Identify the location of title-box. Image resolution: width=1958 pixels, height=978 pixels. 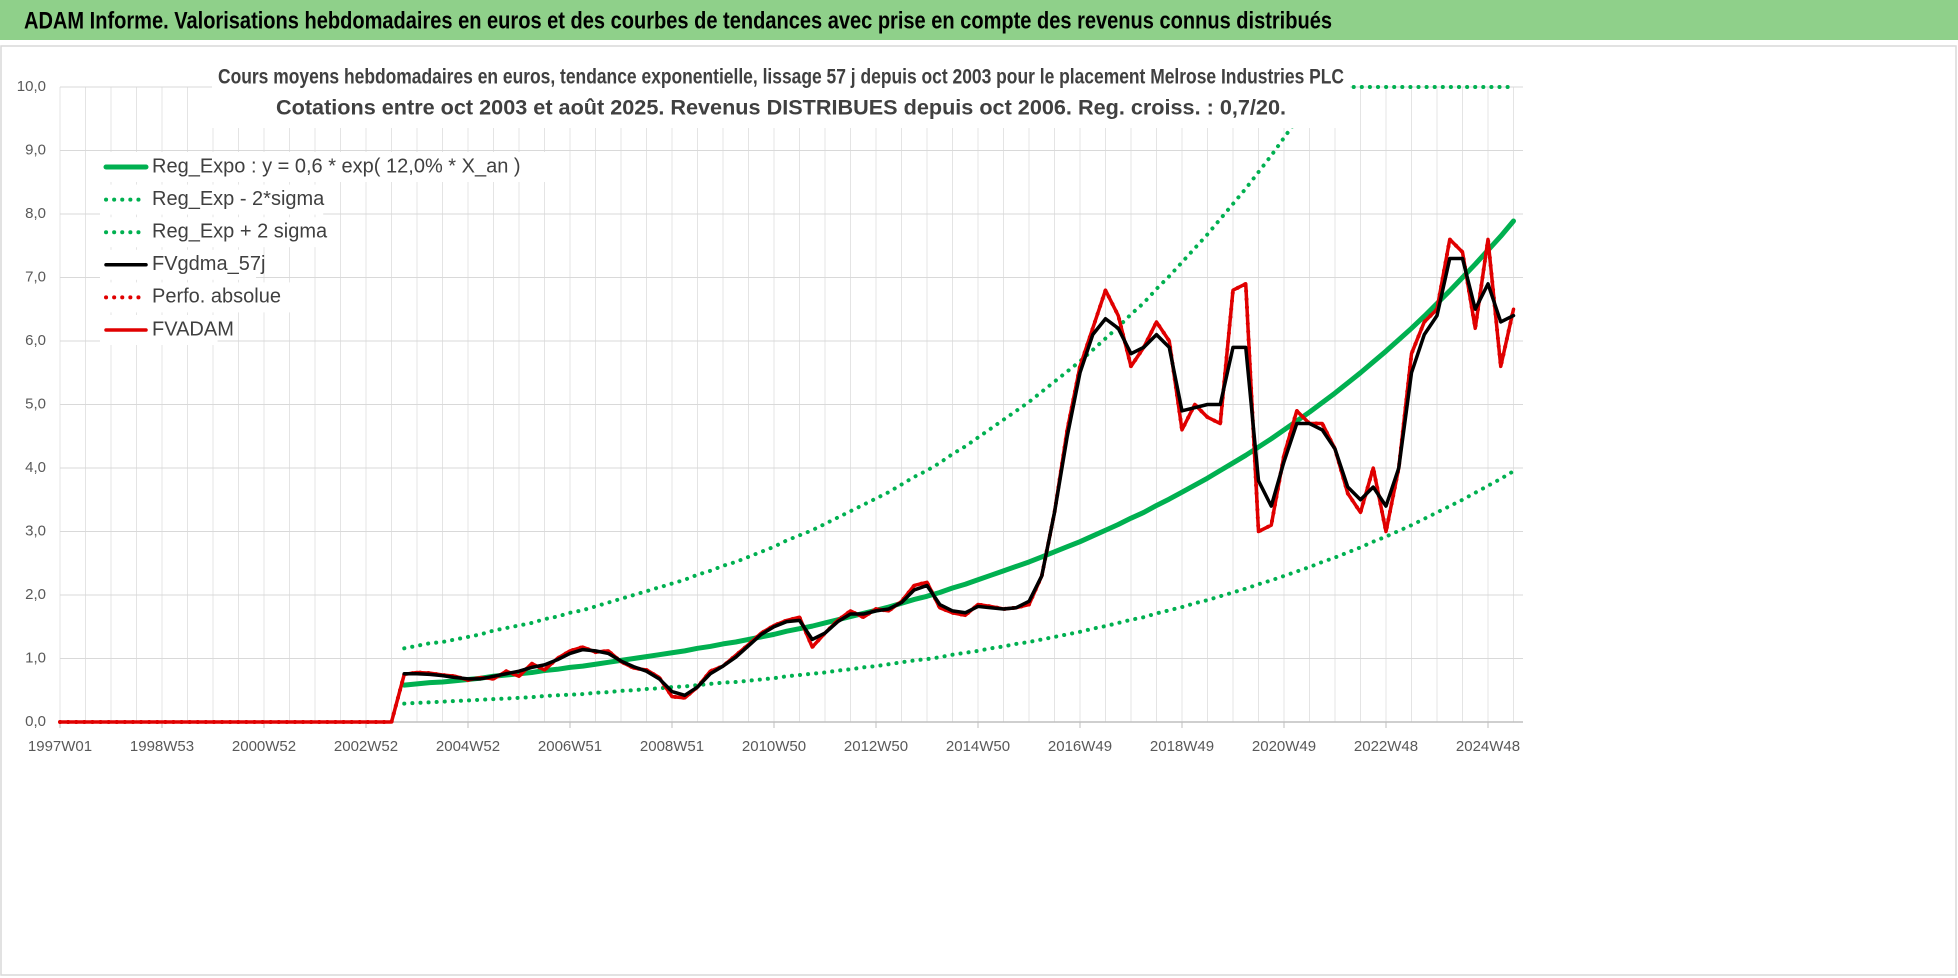
(781, 94).